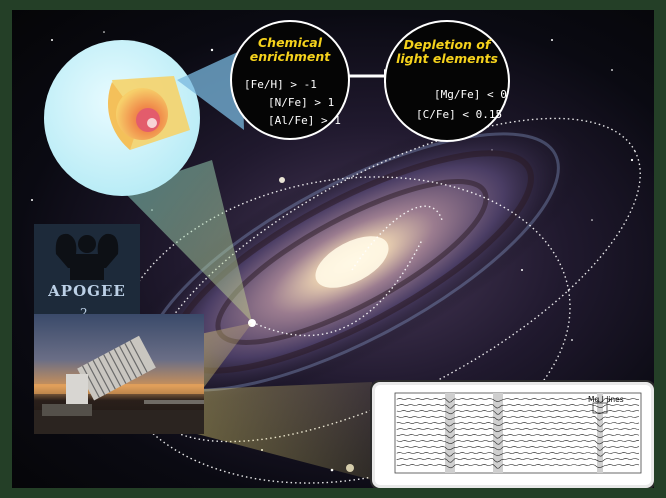 This screenshot has width=666, height=498. I want to click on flexing-figure-icon, so click(87, 274).